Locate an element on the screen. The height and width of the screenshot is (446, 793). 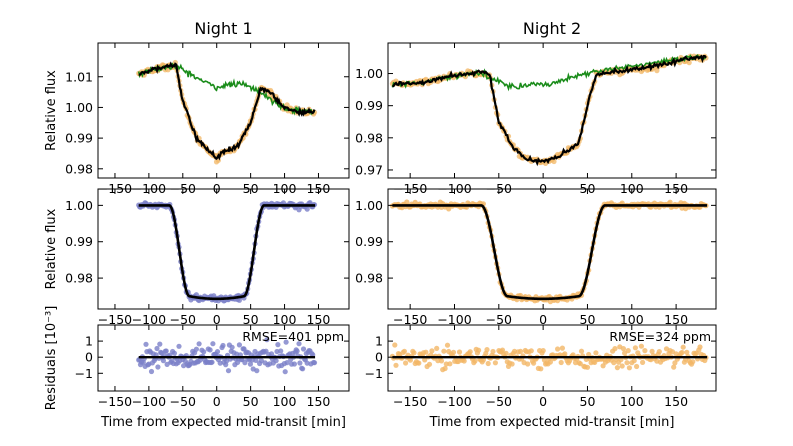
y-axis-label: Residuals [10⁻³] is located at coordinates (51, 358).